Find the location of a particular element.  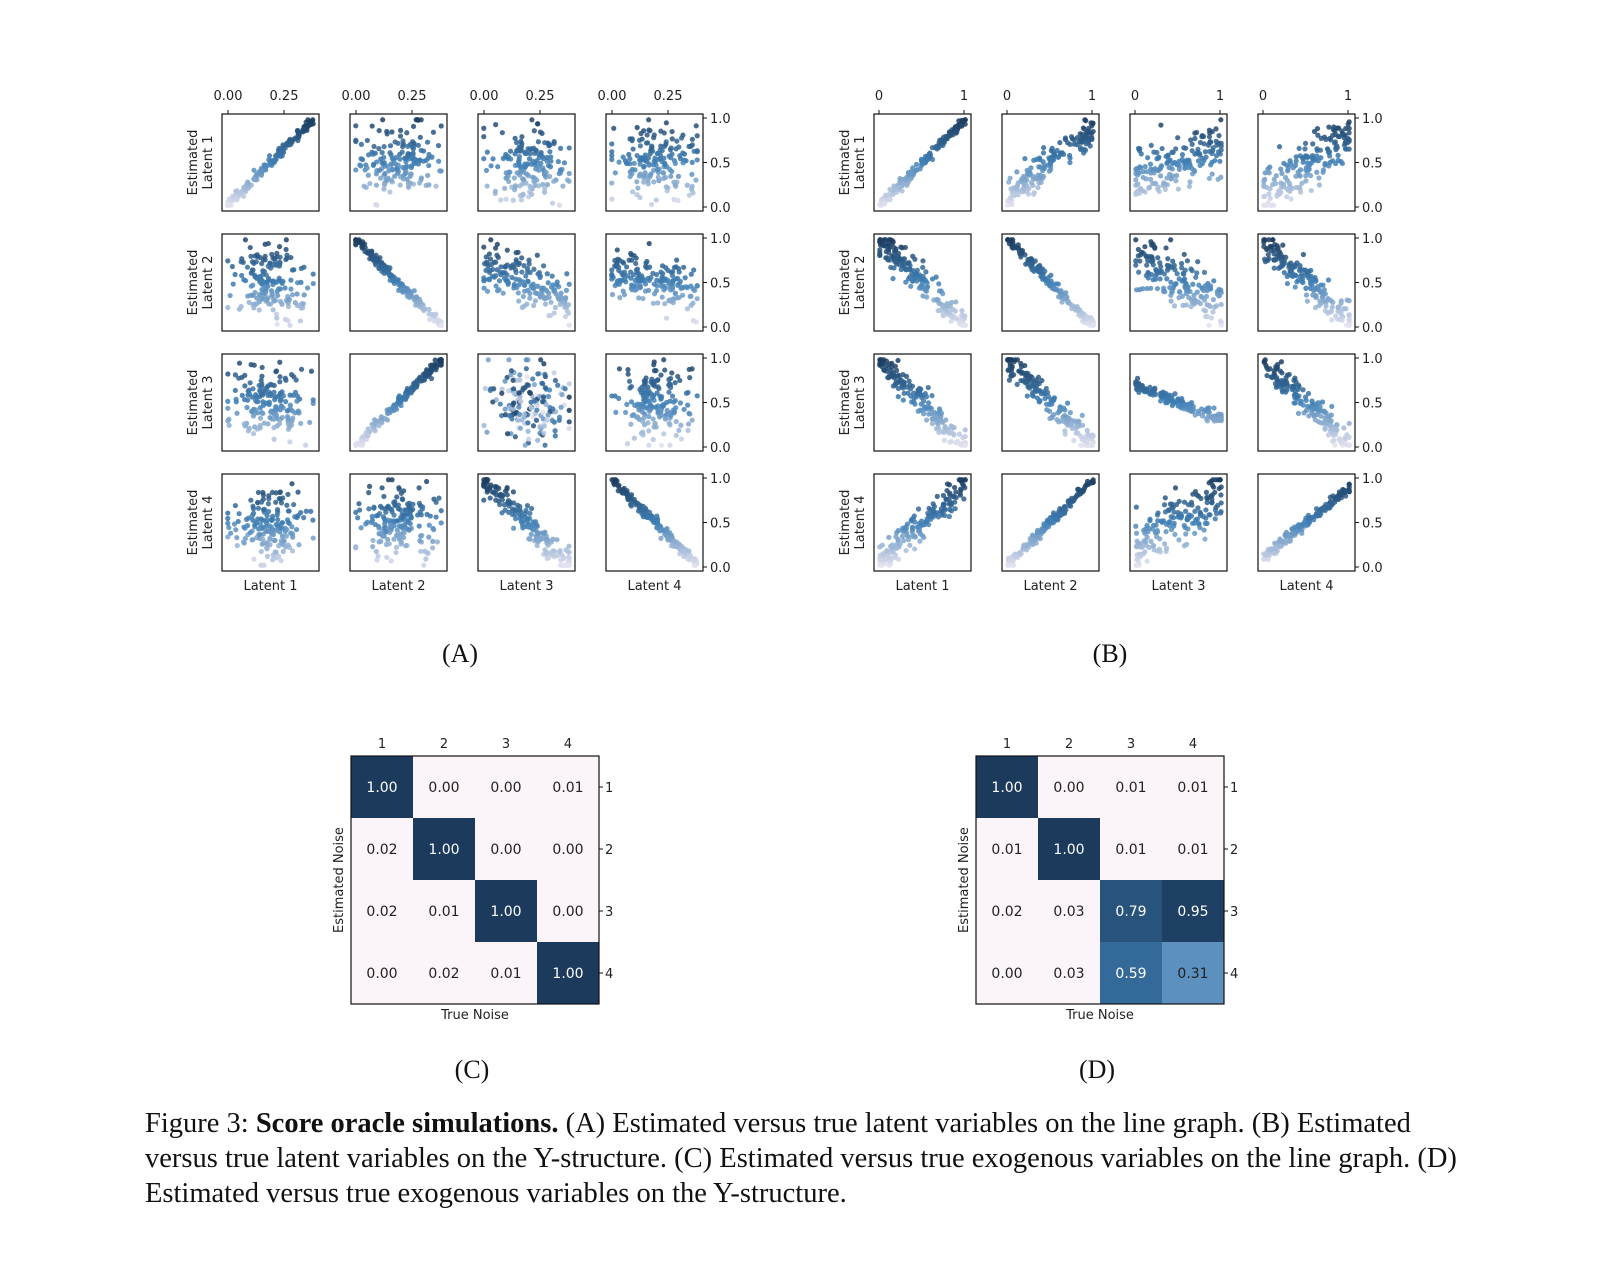

right-tick-label: 1.0 is located at coordinates (1372, 239).